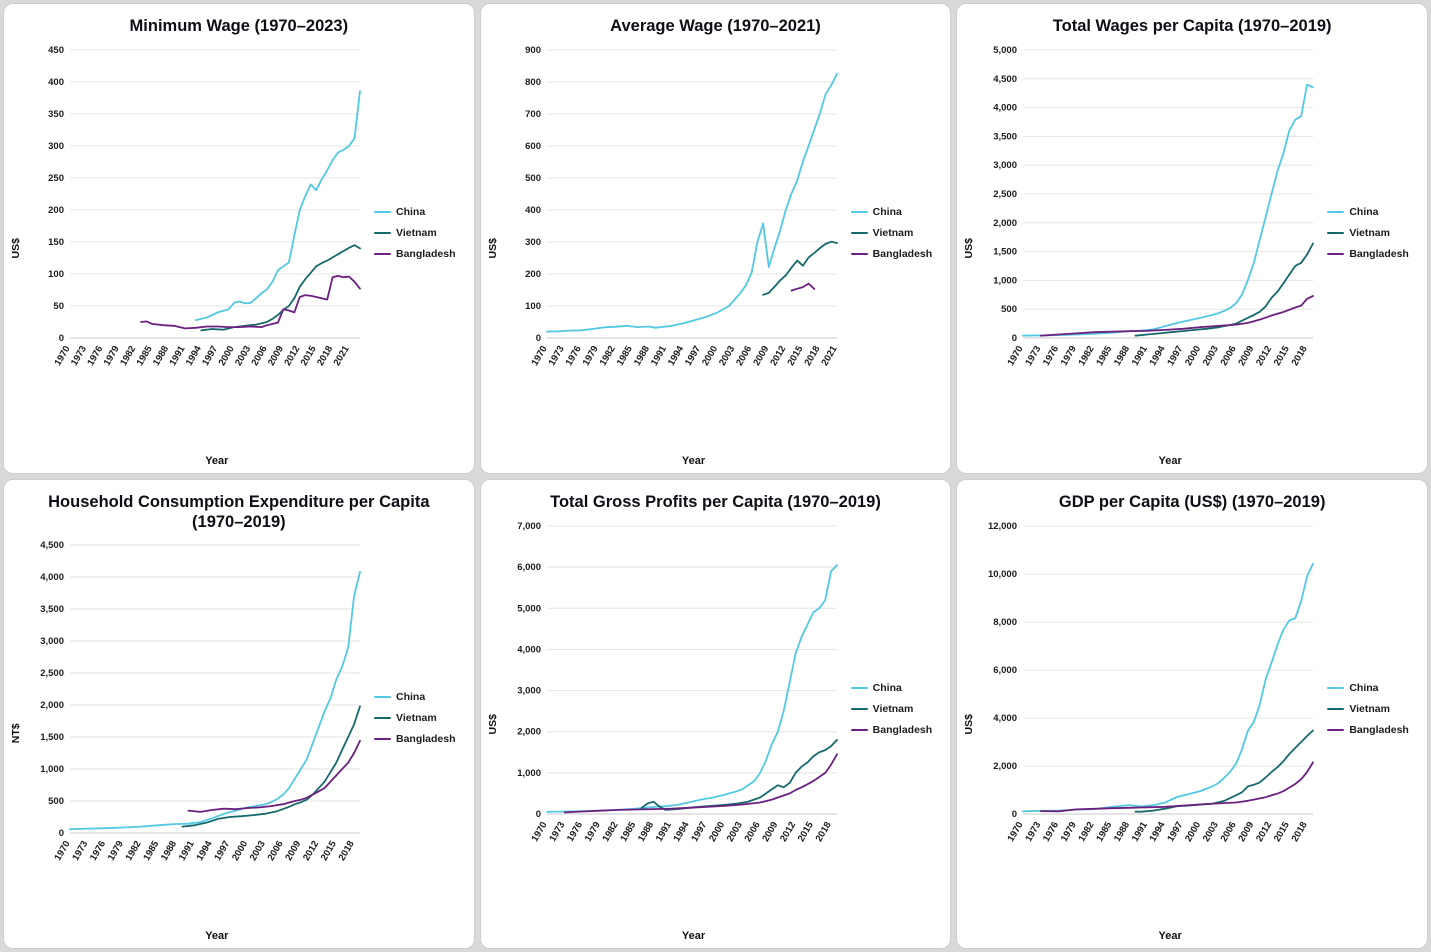  I want to click on y-tick-label: 2,000, so click(52, 705).